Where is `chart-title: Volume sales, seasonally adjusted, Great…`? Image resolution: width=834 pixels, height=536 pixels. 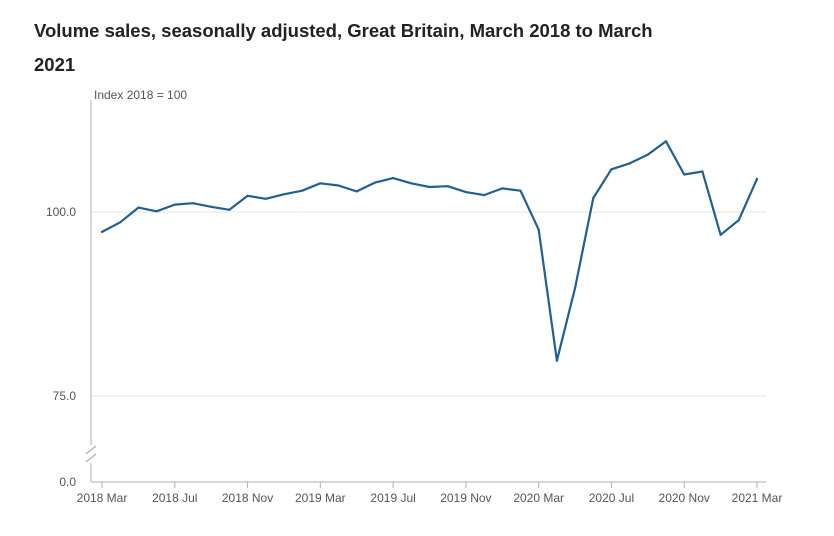 chart-title: Volume sales, seasonally adjusted, Great… is located at coordinates (343, 47).